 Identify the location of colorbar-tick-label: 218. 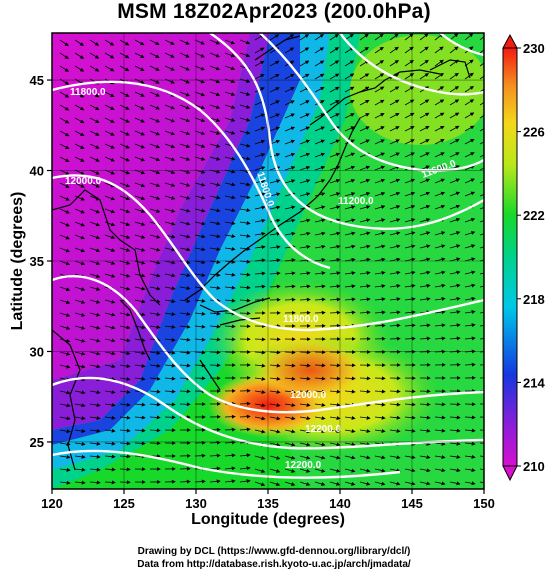
(534, 299).